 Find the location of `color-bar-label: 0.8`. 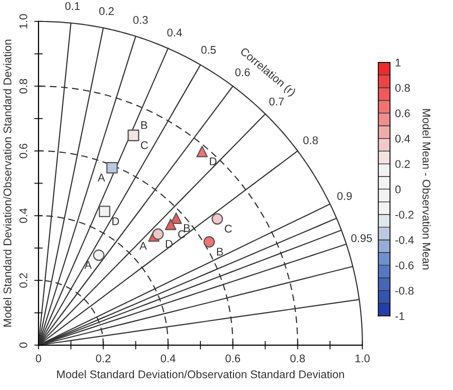

color-bar-label: 0.8 is located at coordinates (402, 88).